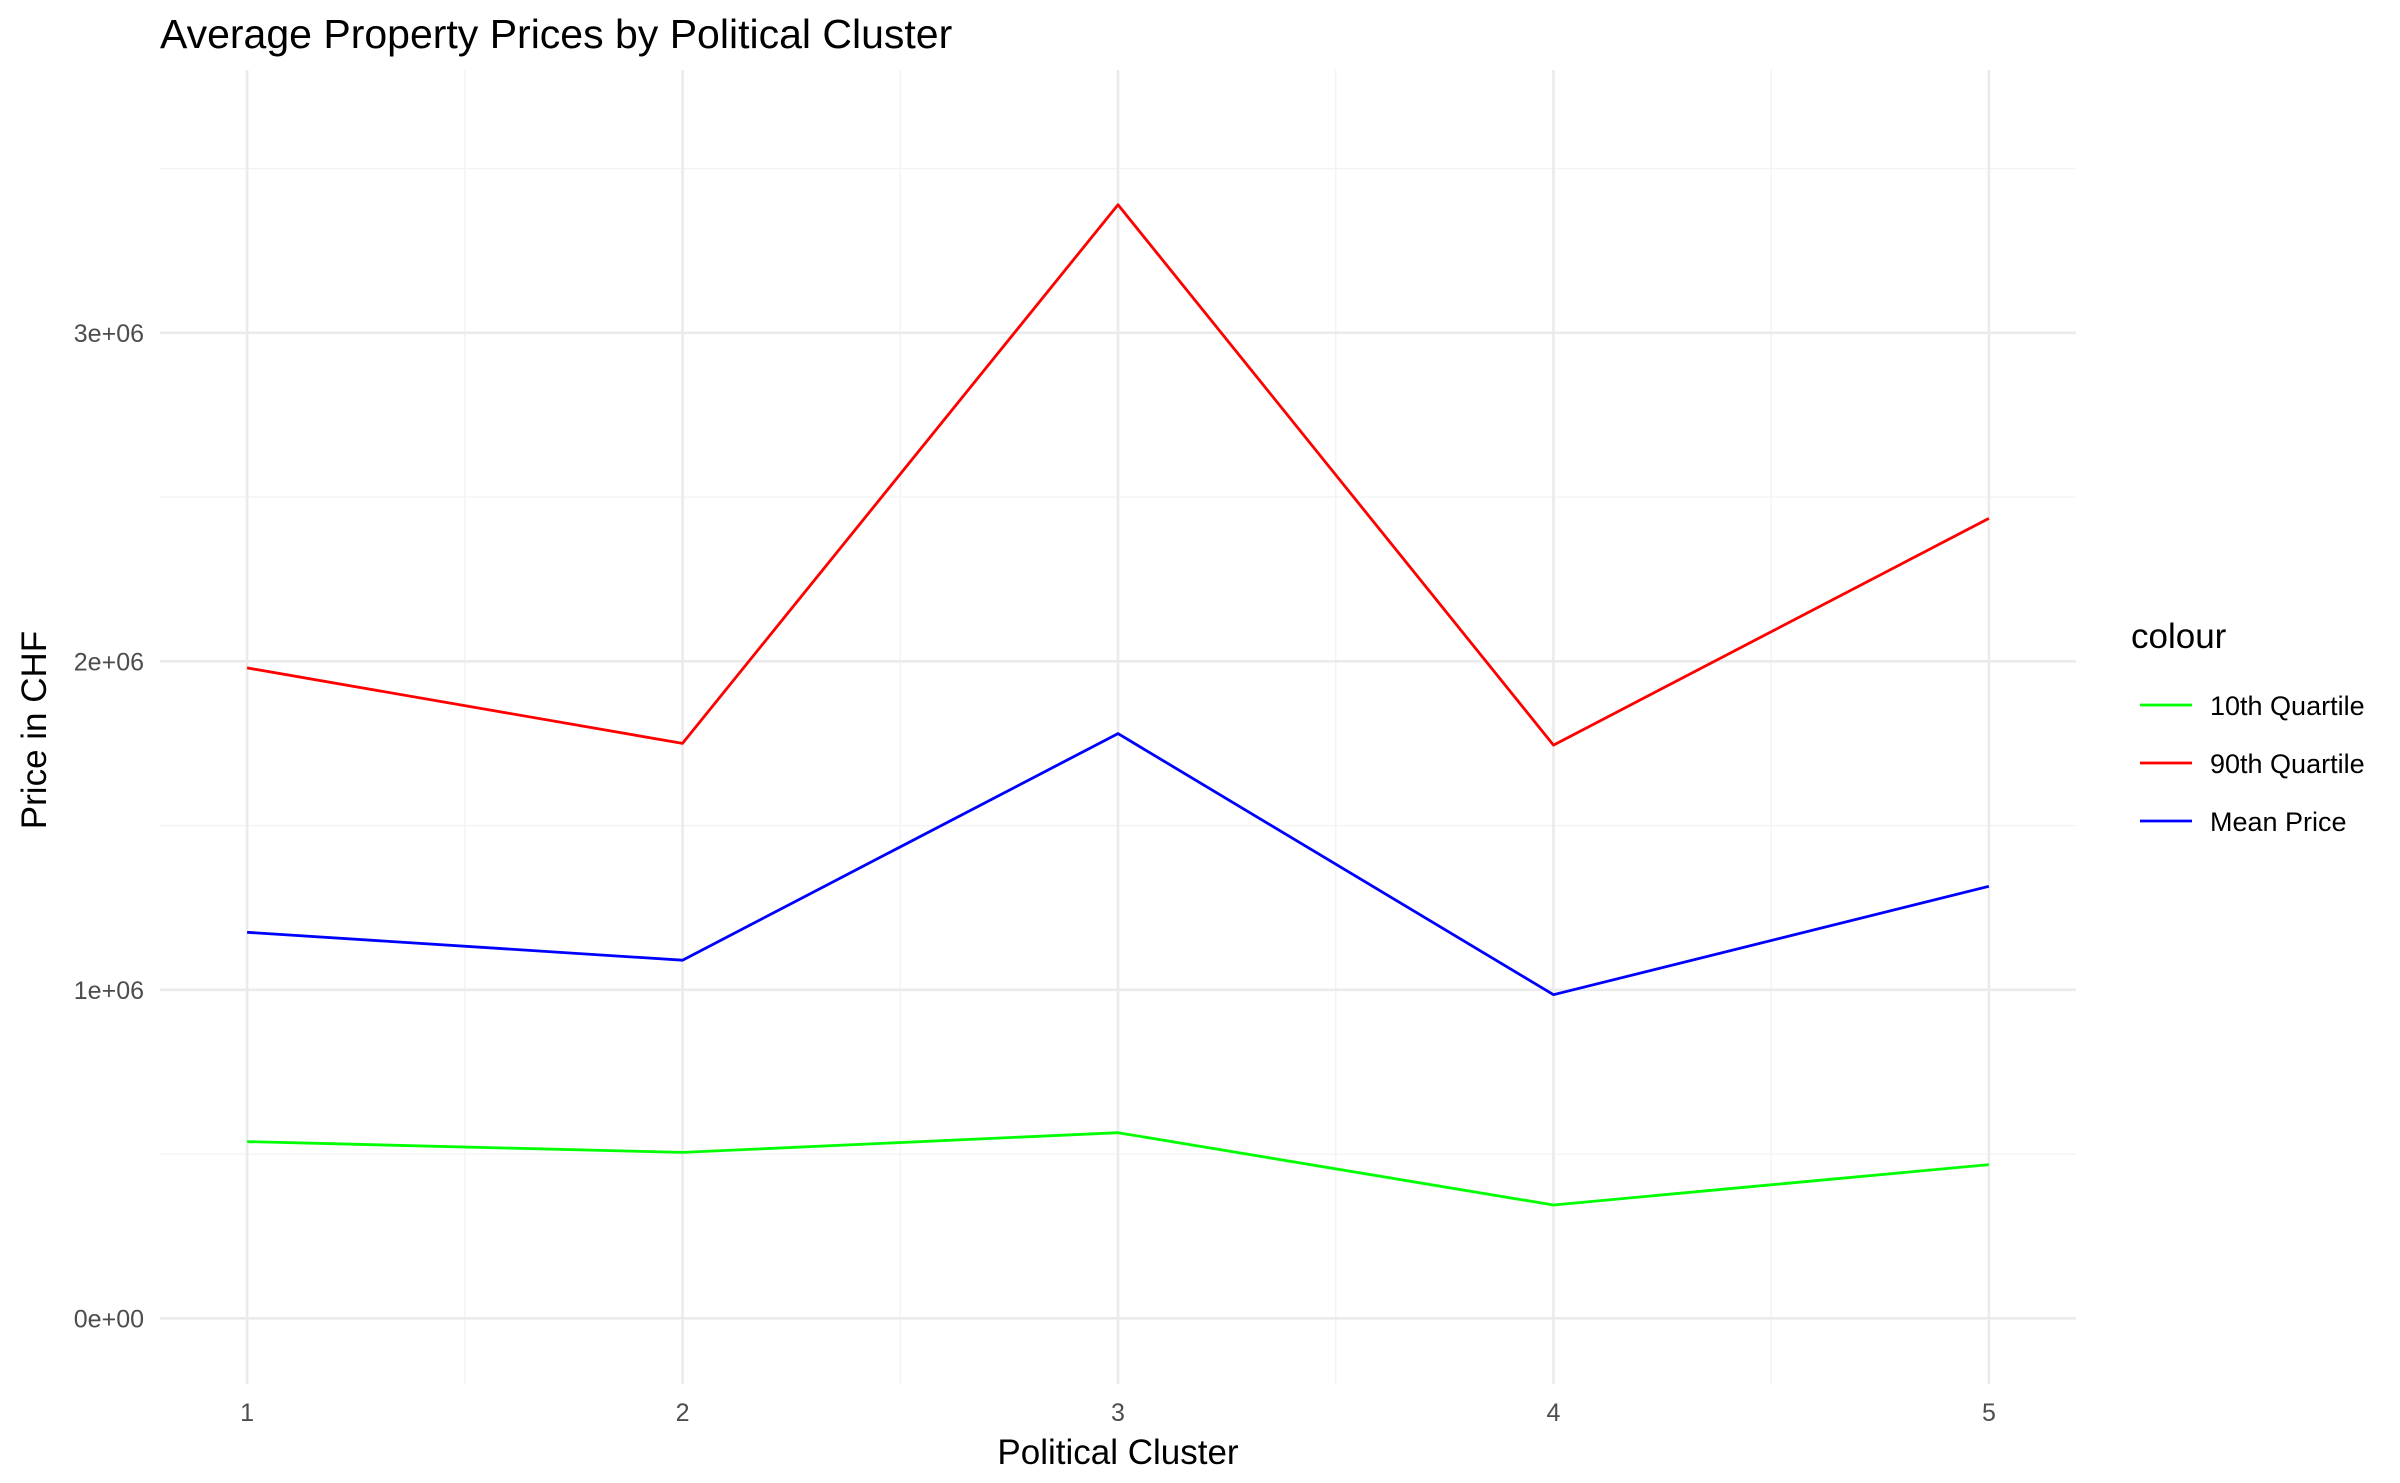  I want to click on series-line-10th-quartile, so click(1118, 1169).